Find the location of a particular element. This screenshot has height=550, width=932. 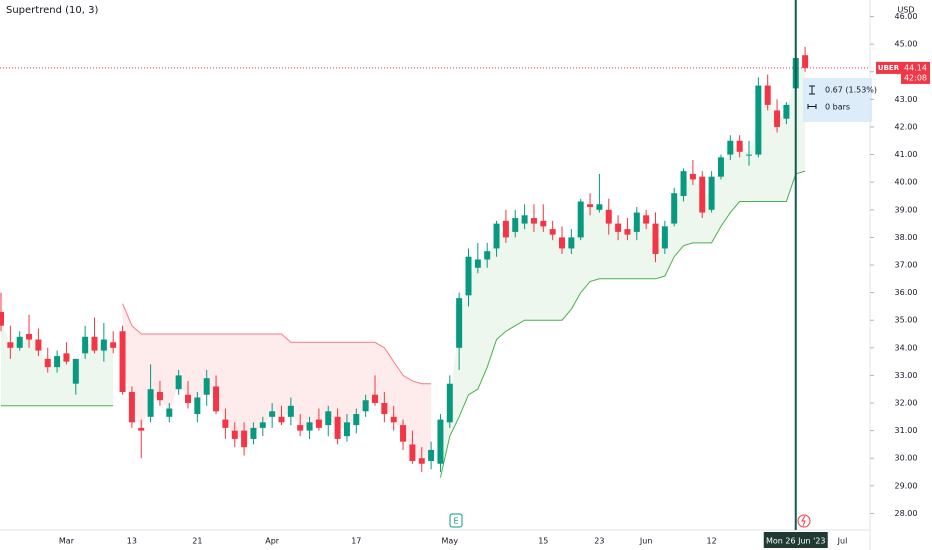

y-tick-label: 33.00 is located at coordinates (906, 375).